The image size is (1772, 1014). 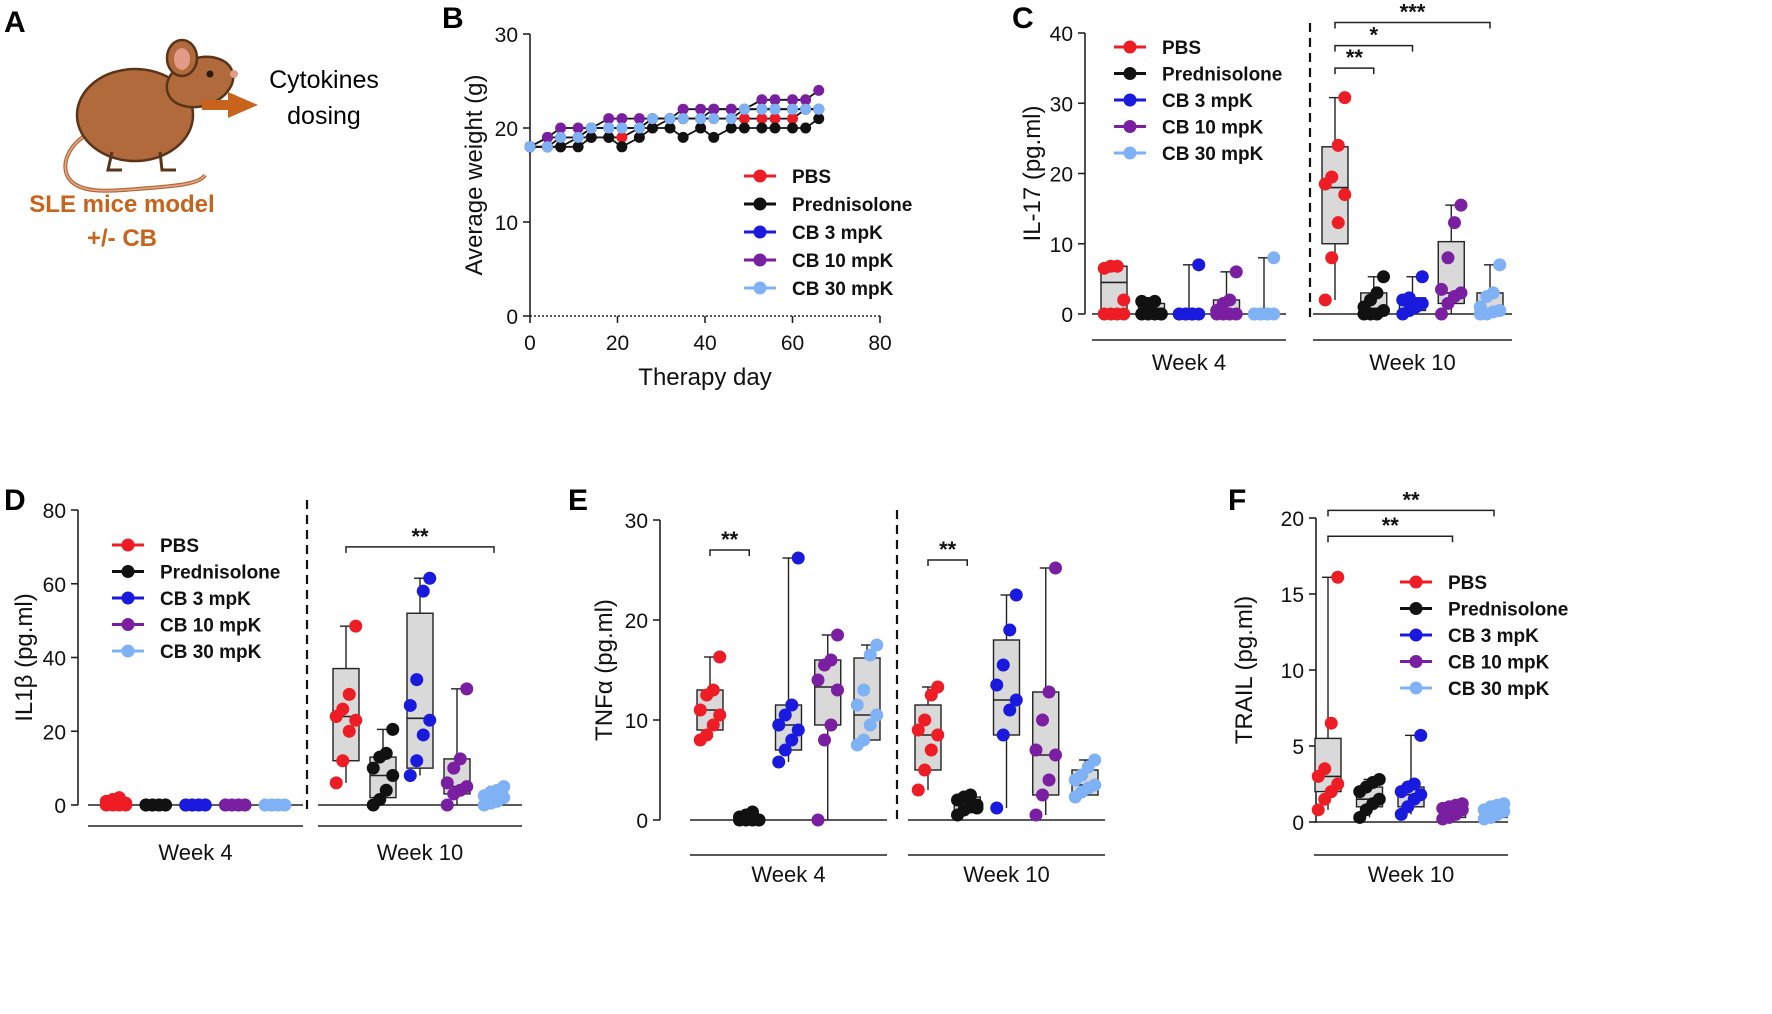 What do you see at coordinates (324, 80) in the screenshot?
I see `dosing-label-1: Cytokines` at bounding box center [324, 80].